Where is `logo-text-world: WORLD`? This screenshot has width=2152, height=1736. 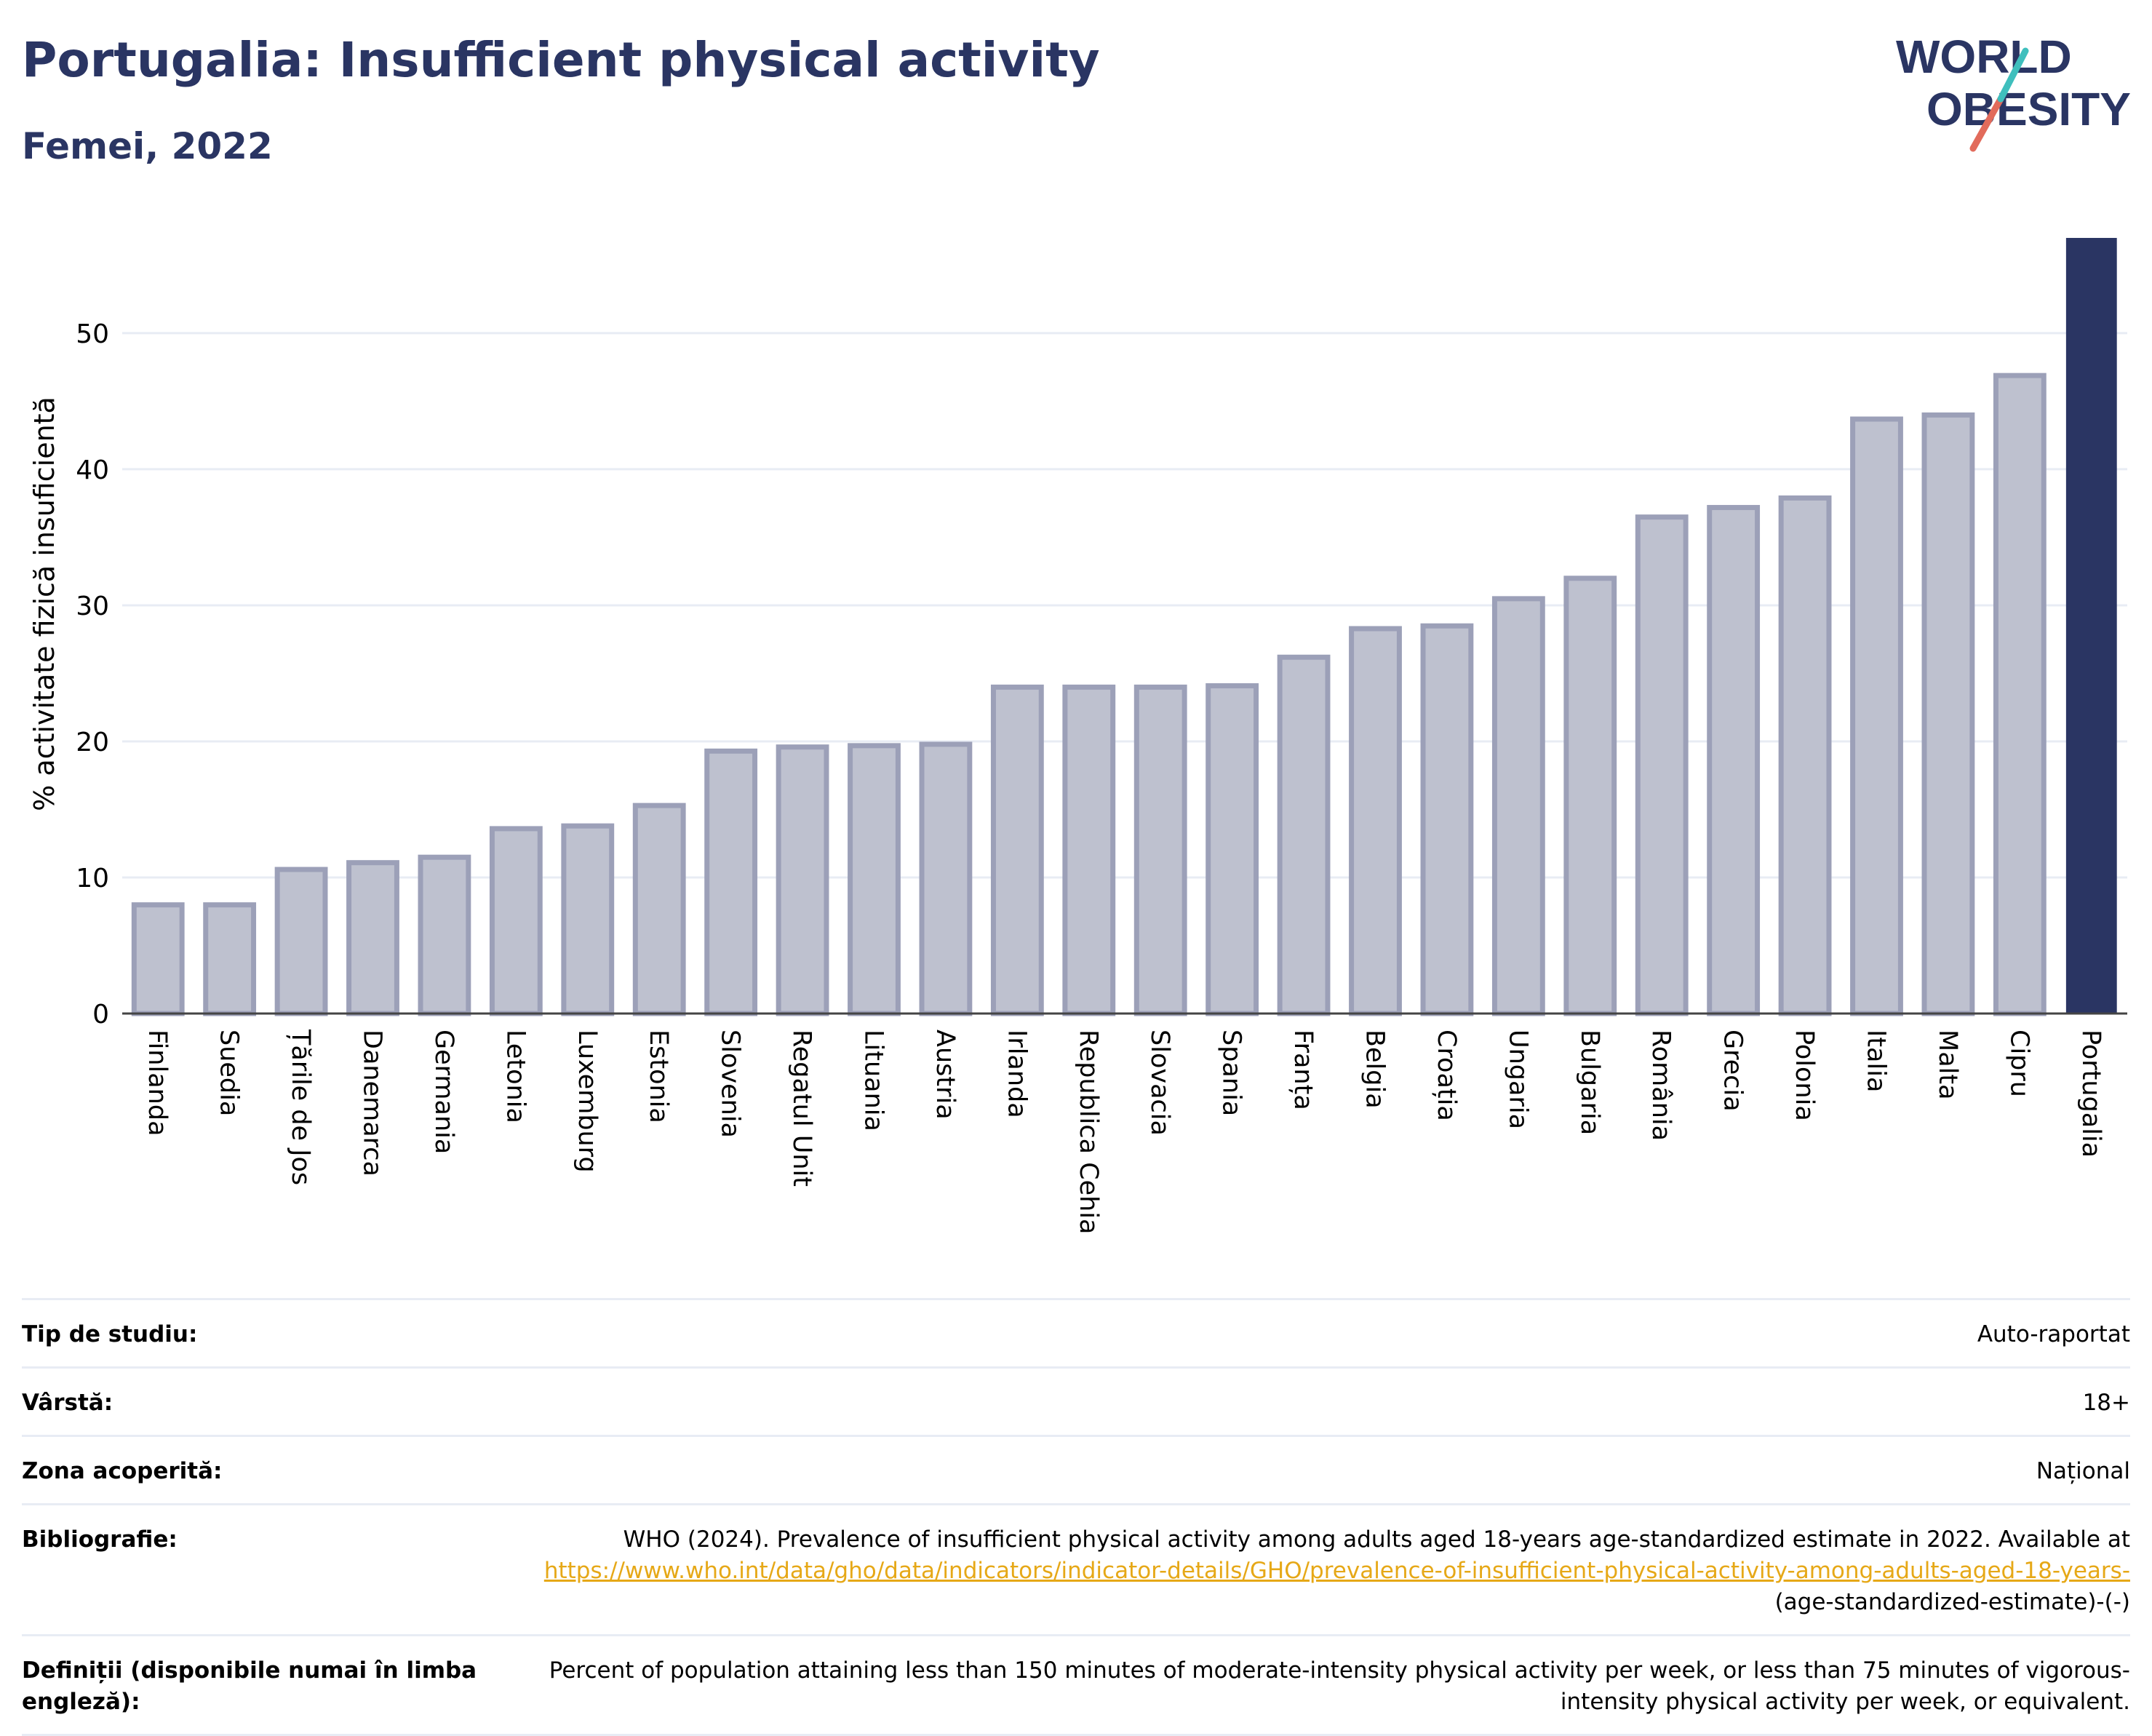
logo-text-world: WORLD is located at coordinates (1984, 57).